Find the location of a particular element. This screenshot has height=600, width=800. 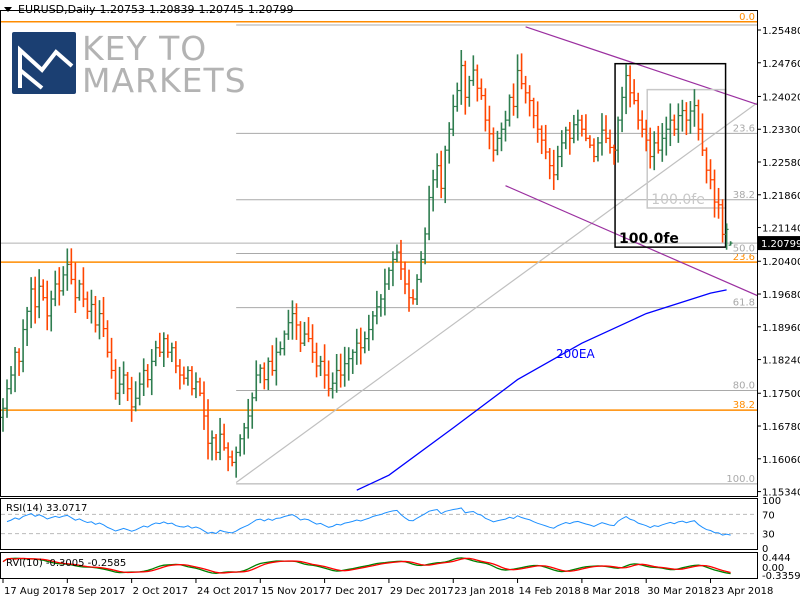

price-axis-label: 1.22580 is located at coordinates (781, 163).